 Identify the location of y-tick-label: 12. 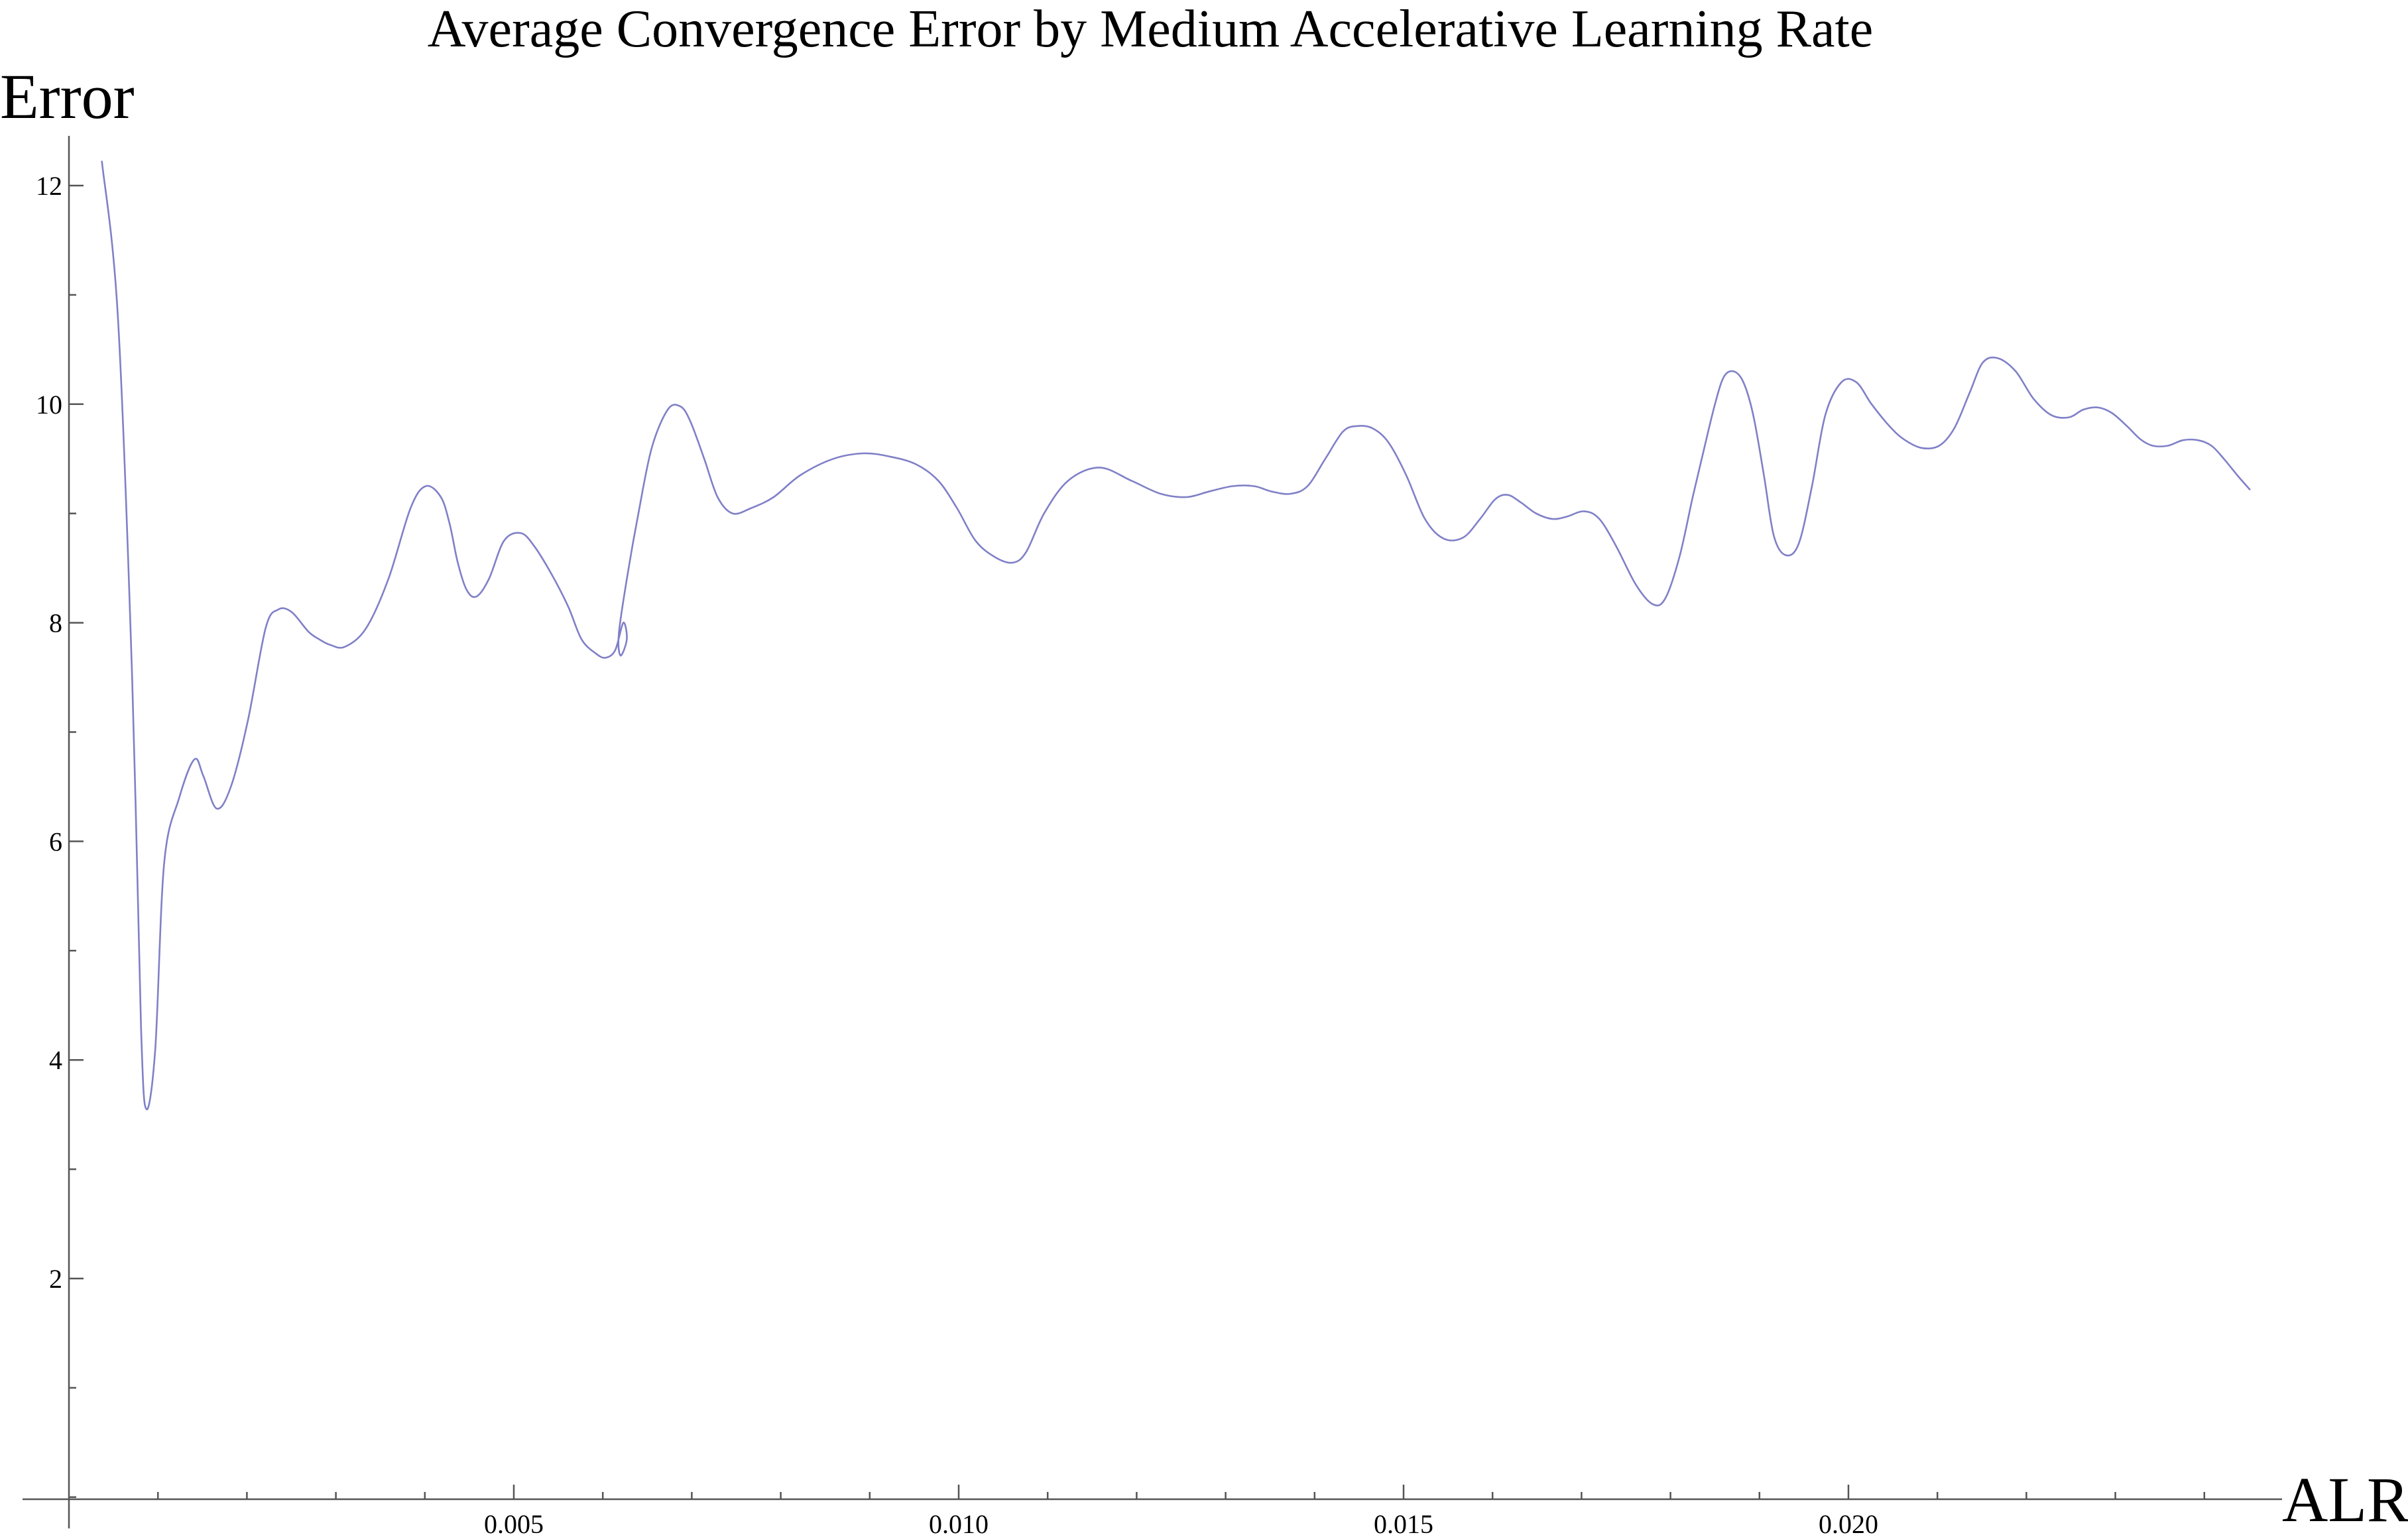
(49, 186).